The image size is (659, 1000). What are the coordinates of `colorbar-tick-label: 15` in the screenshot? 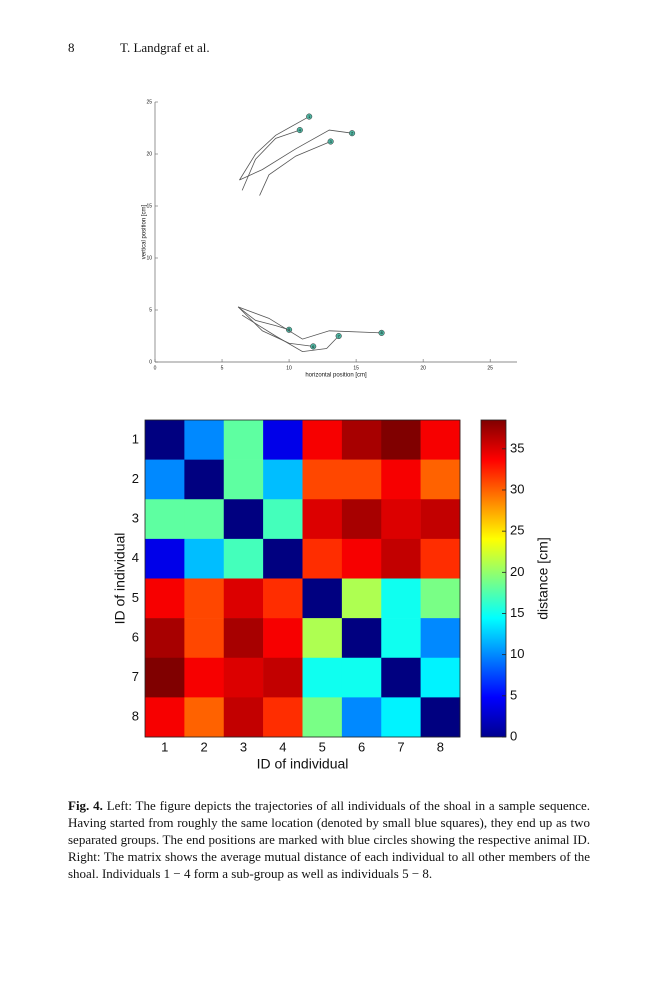 It's located at (517, 612).